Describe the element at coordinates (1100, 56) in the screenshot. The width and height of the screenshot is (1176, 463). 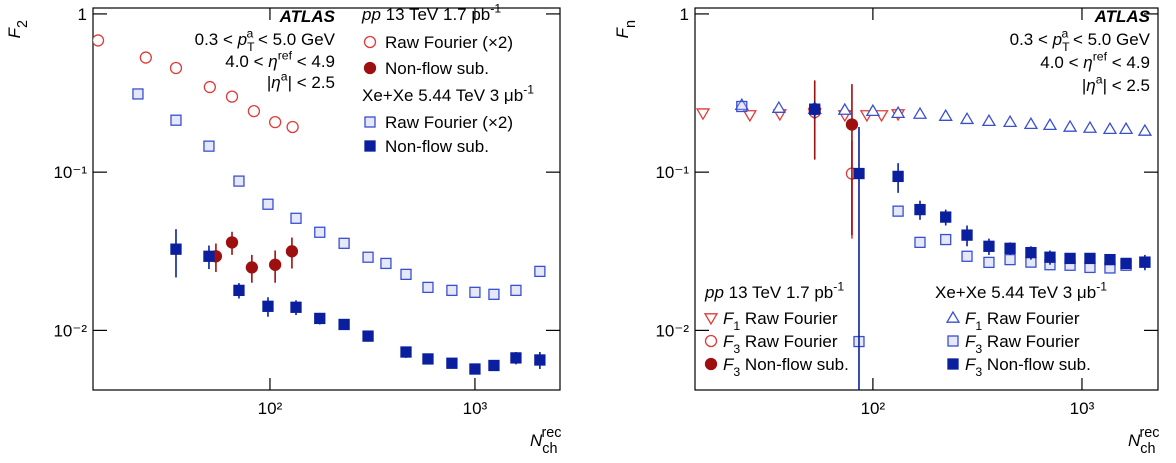
I see `text-part: ref` at that location.